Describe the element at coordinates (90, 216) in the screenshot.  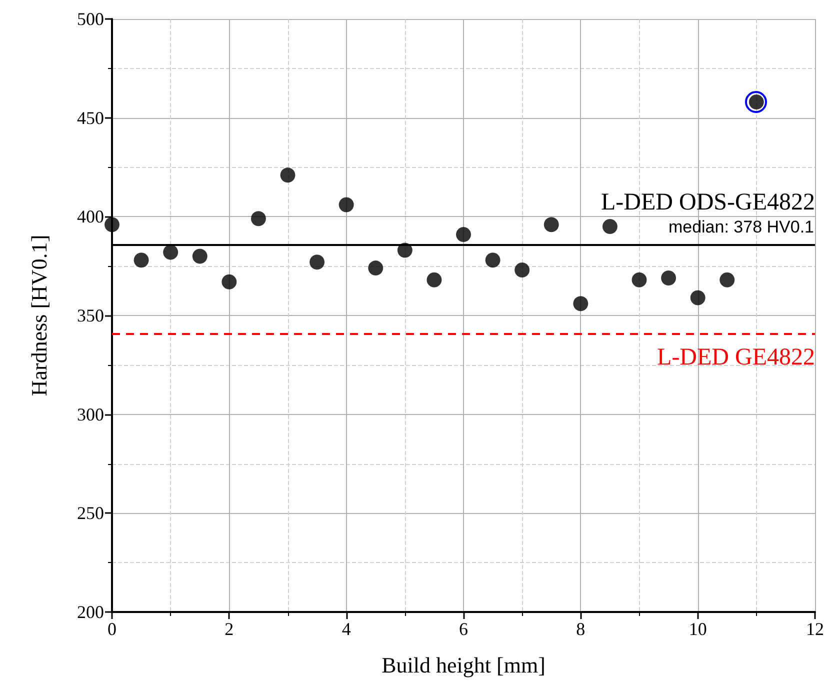
I see `y-tick-label: 400` at that location.